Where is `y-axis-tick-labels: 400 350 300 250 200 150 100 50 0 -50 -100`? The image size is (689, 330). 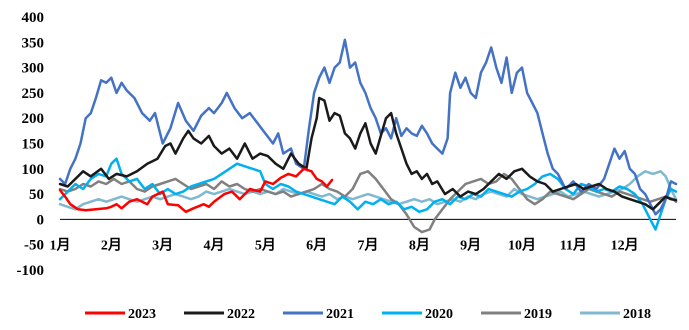 y-axis-tick-labels: 400 350 300 250 200 150 100 50 0 -50 -100 is located at coordinates (31, 144).